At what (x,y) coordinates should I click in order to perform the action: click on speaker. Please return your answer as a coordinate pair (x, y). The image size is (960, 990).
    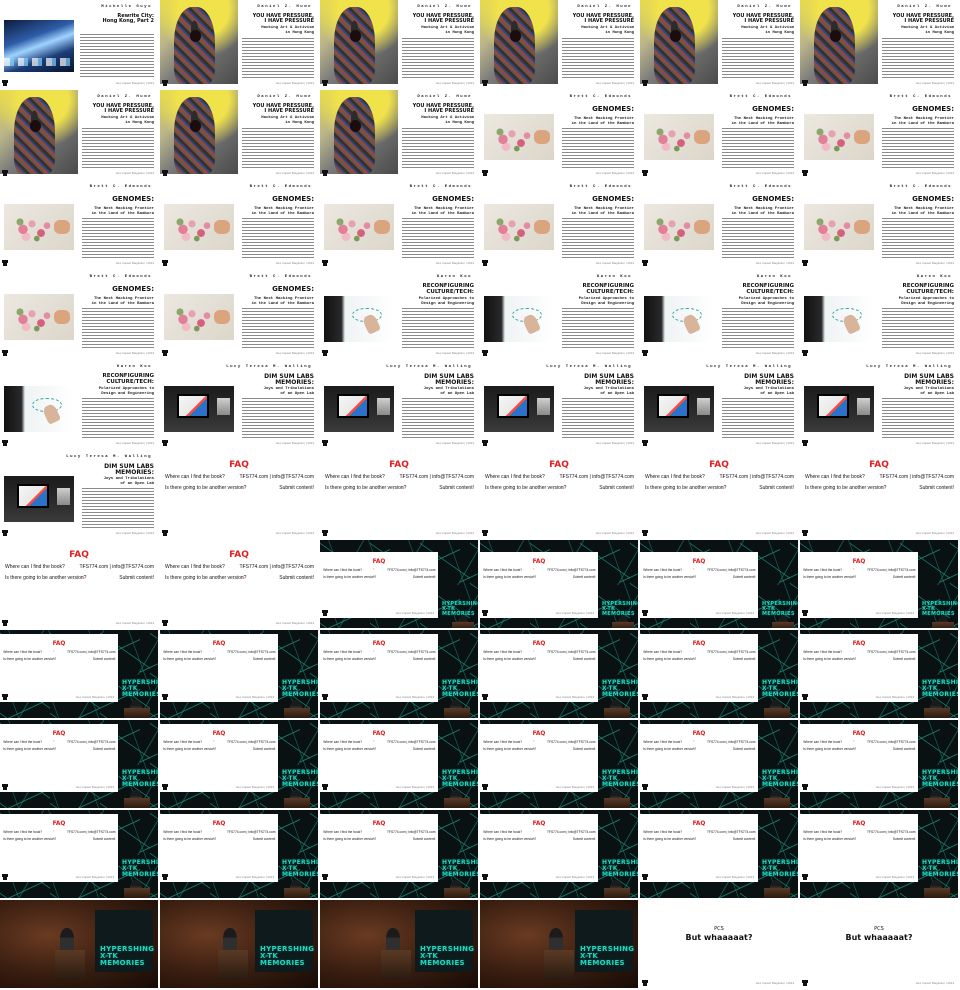
    Looking at the image, I should click on (393, 940).